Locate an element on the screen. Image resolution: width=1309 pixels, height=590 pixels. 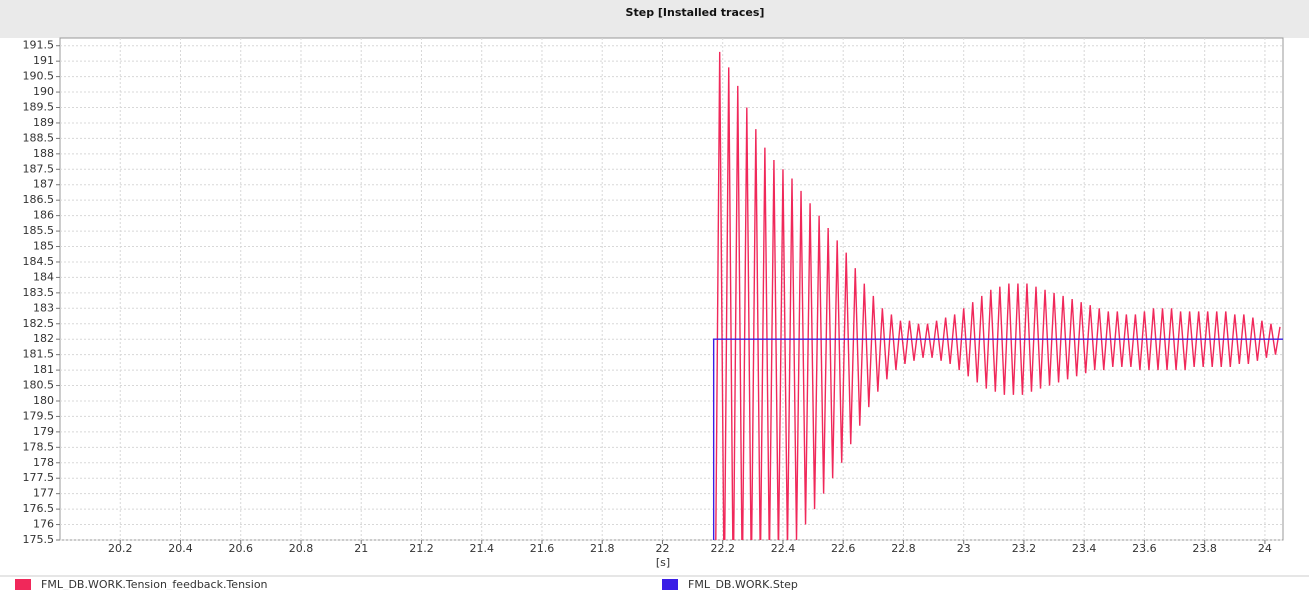
y-tick-label: 189.5 is located at coordinates (39, 107).